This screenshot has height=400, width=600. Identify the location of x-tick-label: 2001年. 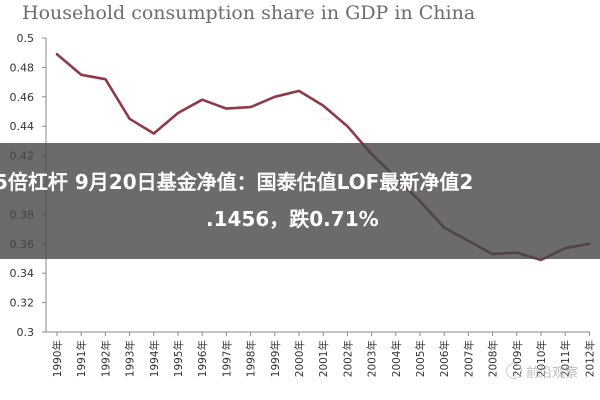
(323, 358).